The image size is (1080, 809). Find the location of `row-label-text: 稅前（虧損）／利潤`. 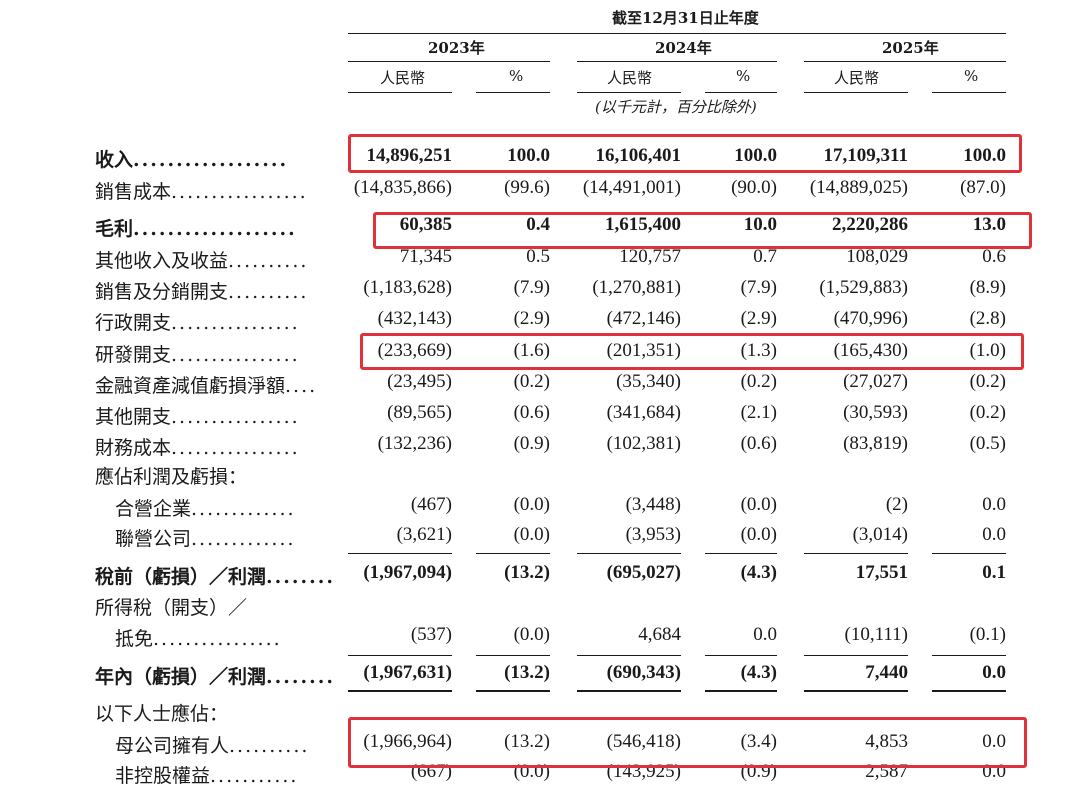

row-label-text: 稅前（虧損）／利潤 is located at coordinates (181, 577).